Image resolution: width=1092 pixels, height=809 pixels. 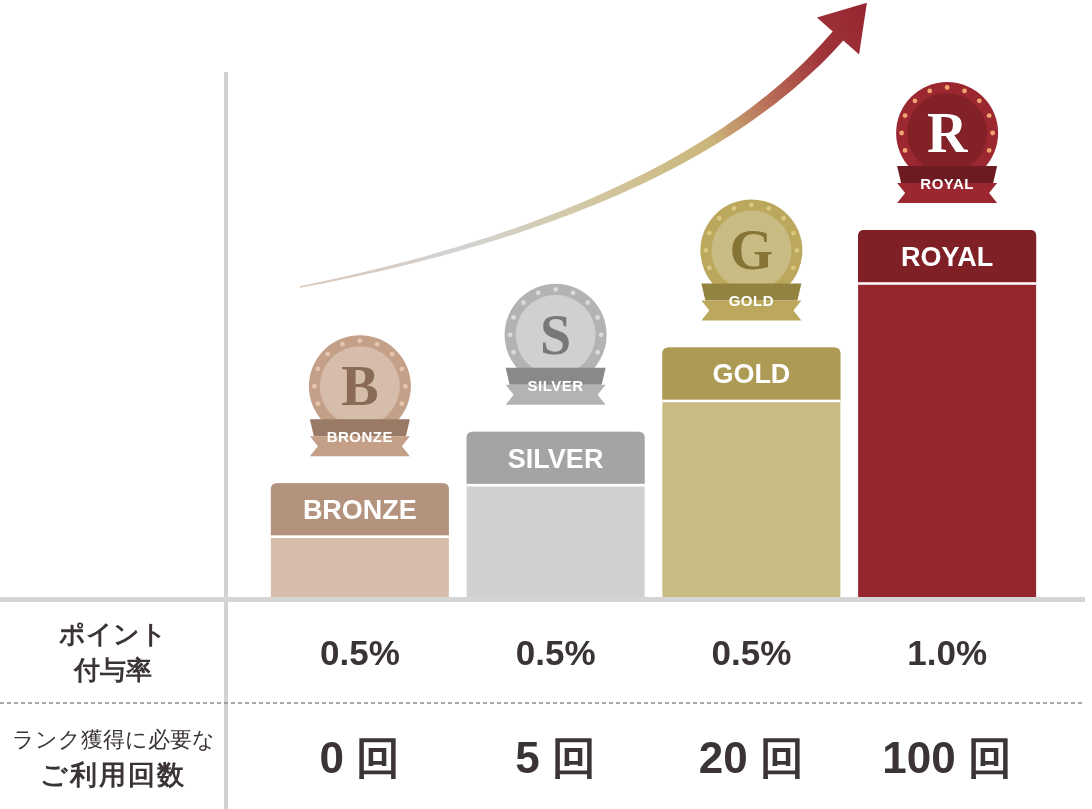 What do you see at coordinates (947, 757) in the screenshot?
I see `text: 100 回` at bounding box center [947, 757].